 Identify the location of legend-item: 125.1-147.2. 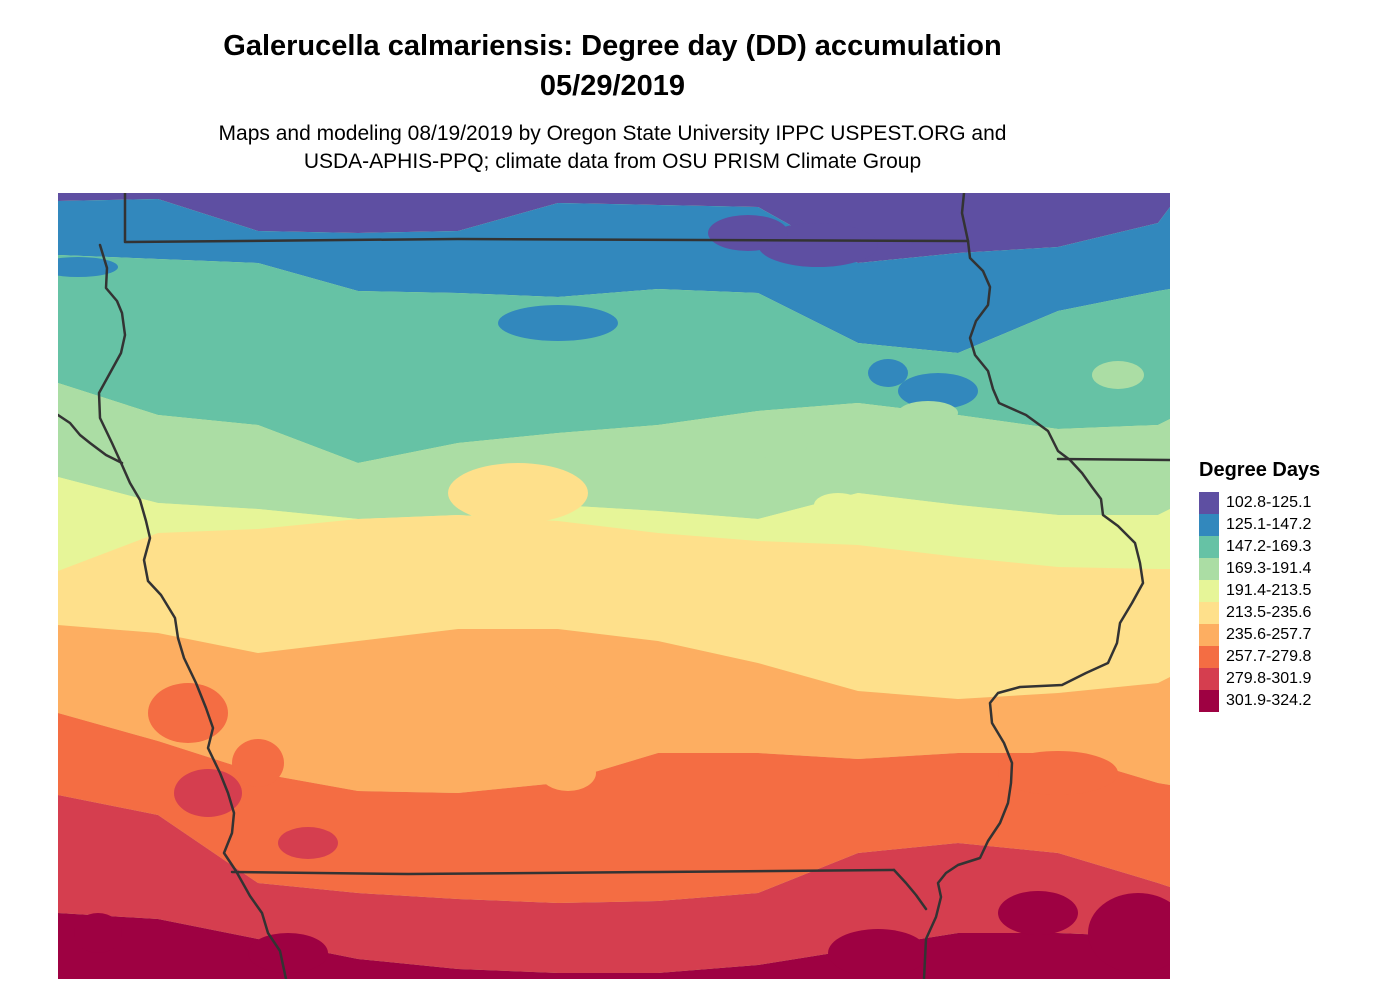
(1294, 525).